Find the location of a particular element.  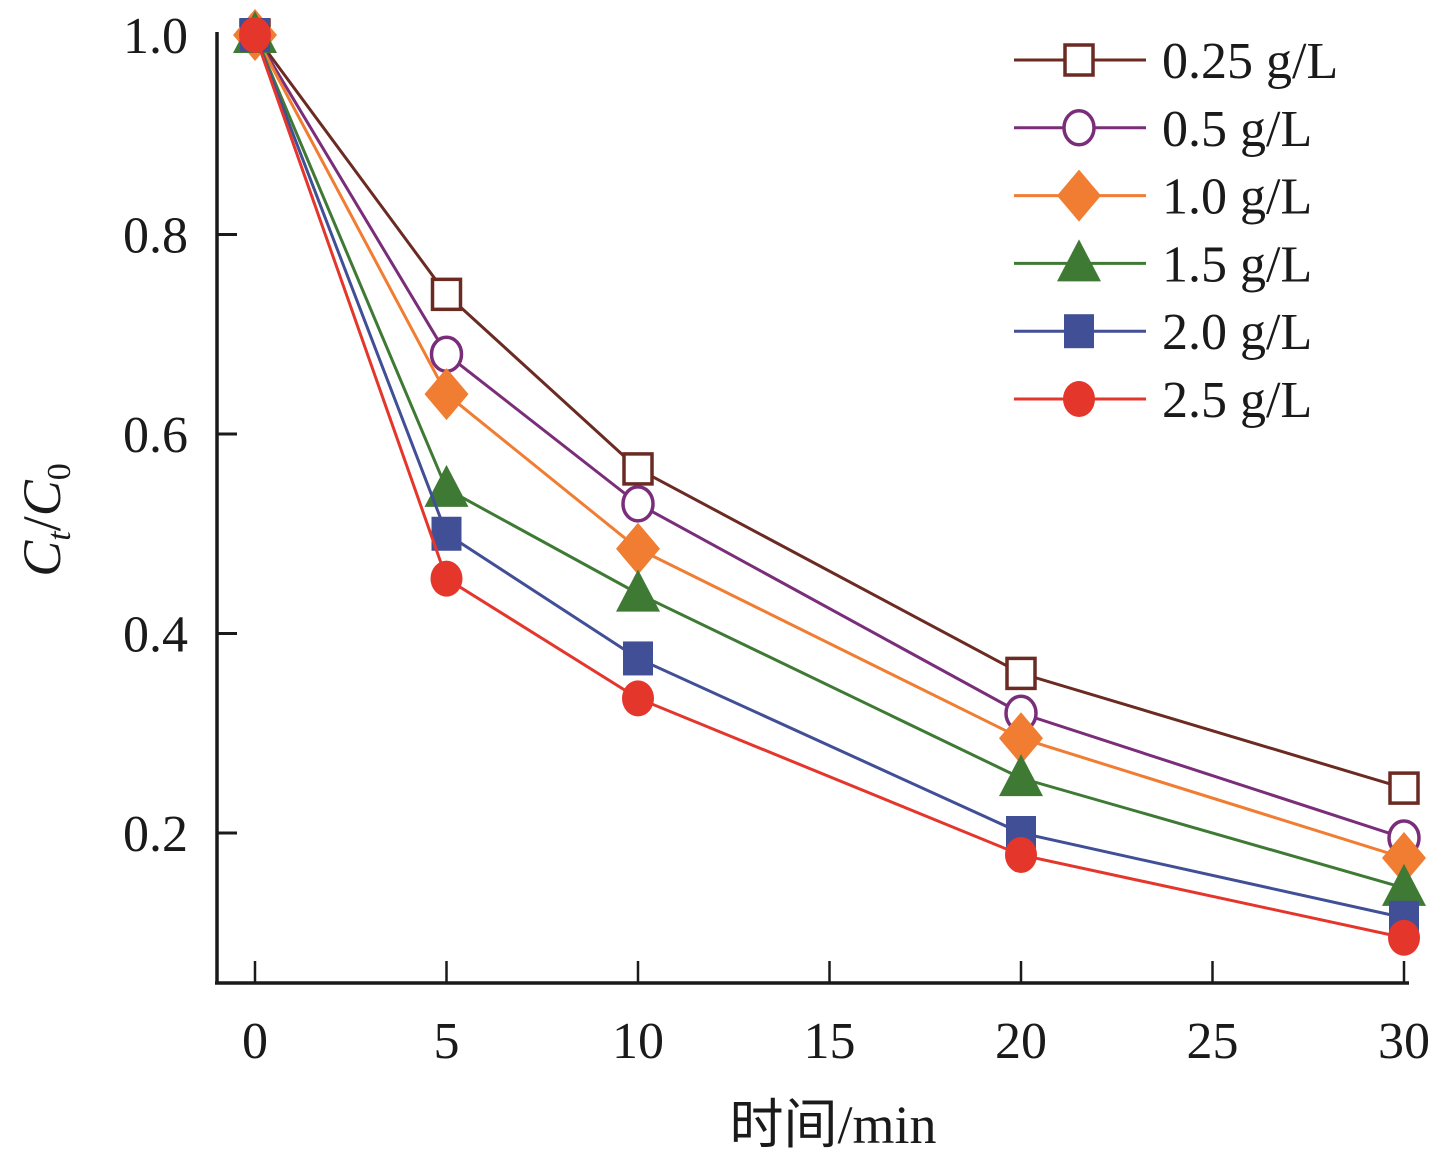

y-tick-label: 0.6 is located at coordinates (155, 435).